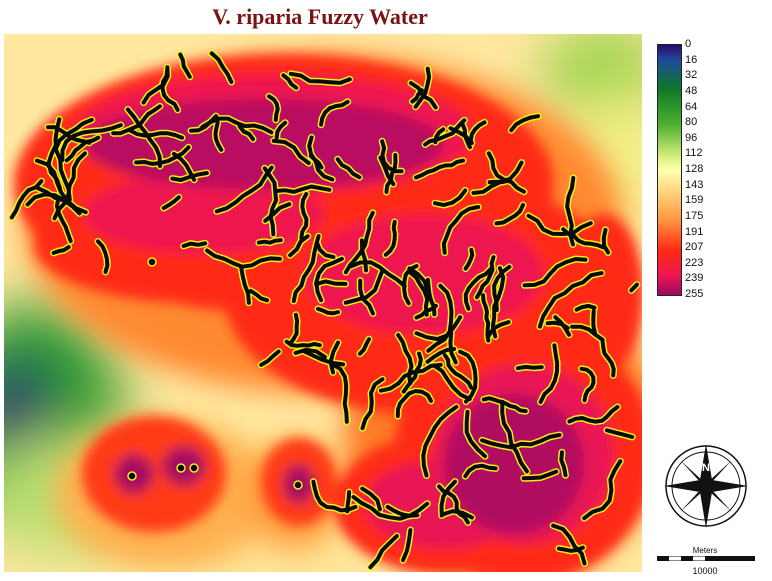 This screenshot has height=581, width=772. What do you see at coordinates (694, 294) in the screenshot?
I see `legend-tick-label: 255` at bounding box center [694, 294].